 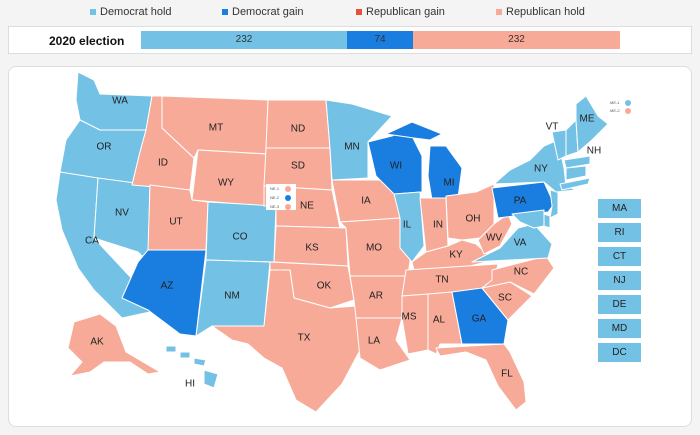 I want to click on me-1-label: ME-1, so click(x=615, y=102).